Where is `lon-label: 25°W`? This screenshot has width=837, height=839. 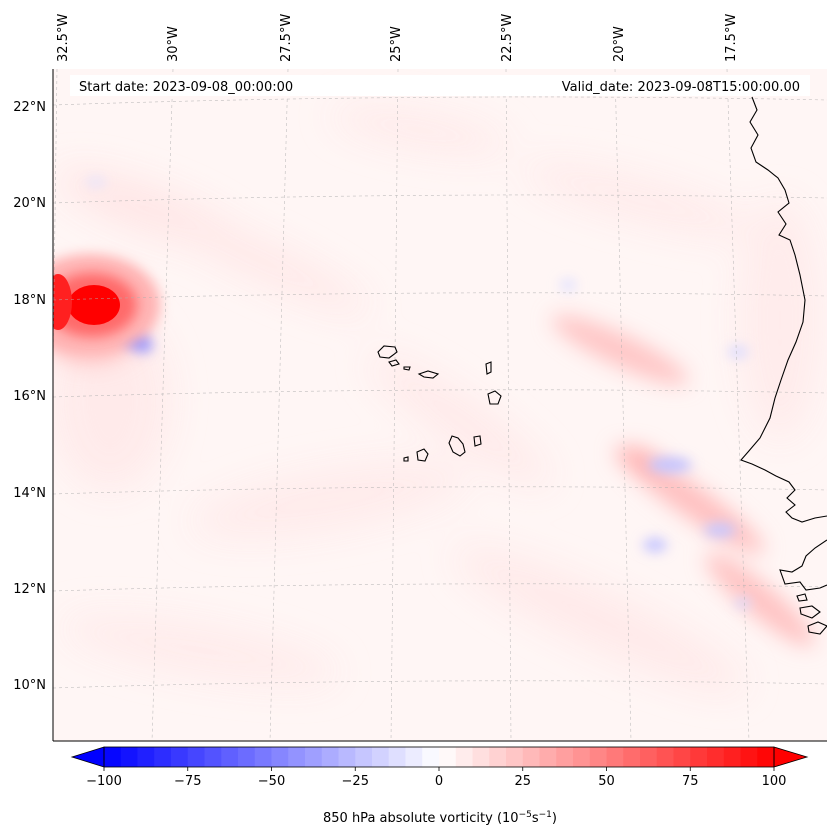
lon-label: 25°W is located at coordinates (396, 44).